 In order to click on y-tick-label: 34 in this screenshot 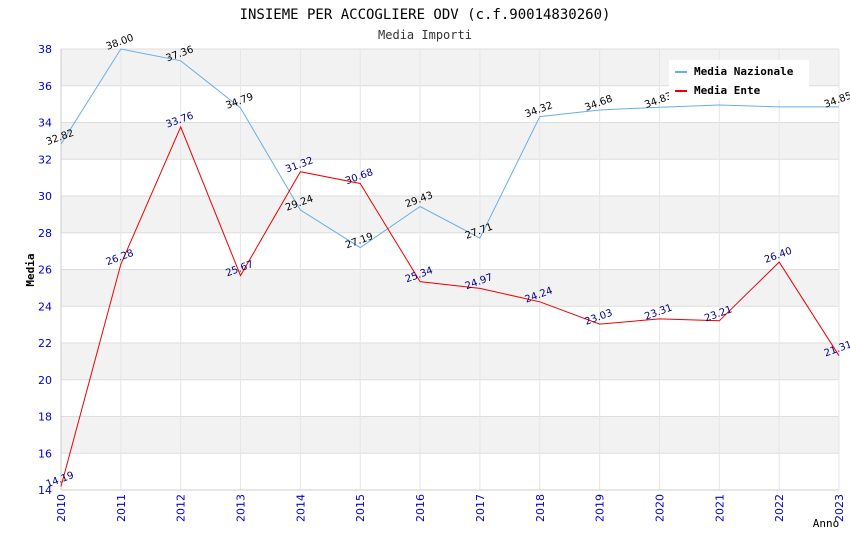, I will do `click(45, 123)`.